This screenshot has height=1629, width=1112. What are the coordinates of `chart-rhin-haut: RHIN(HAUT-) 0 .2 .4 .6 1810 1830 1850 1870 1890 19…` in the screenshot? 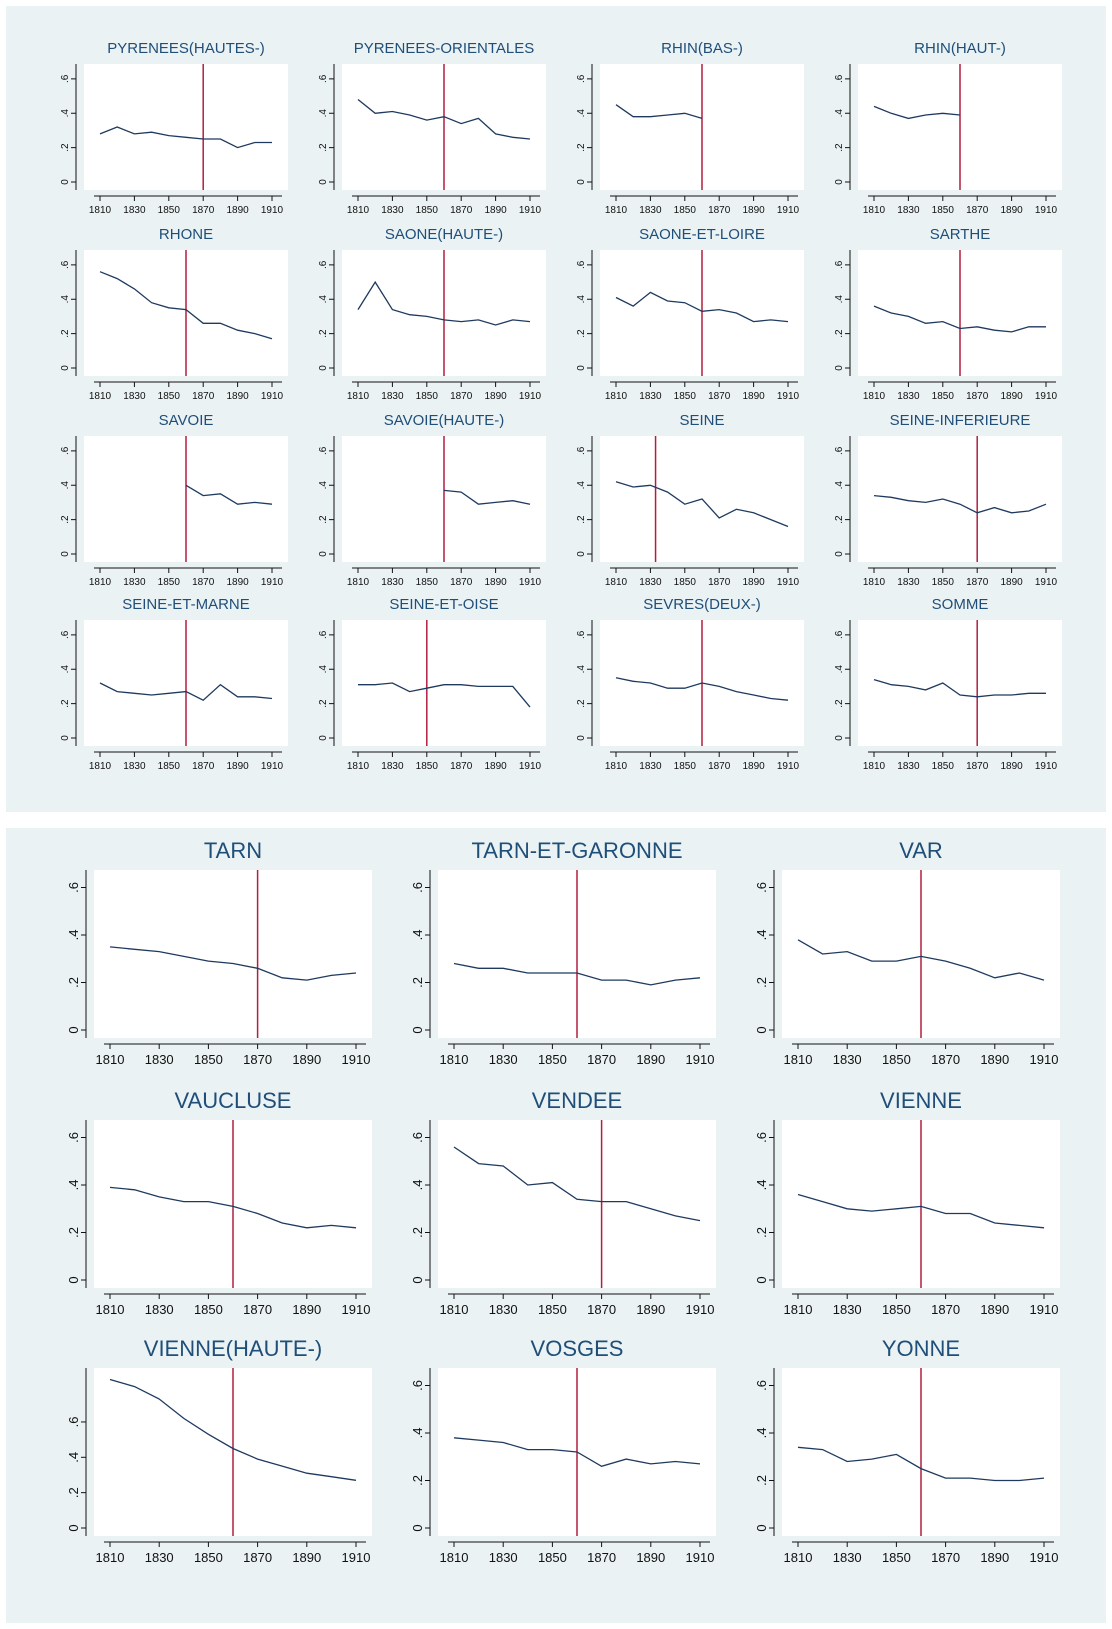 It's located at (948, 128).